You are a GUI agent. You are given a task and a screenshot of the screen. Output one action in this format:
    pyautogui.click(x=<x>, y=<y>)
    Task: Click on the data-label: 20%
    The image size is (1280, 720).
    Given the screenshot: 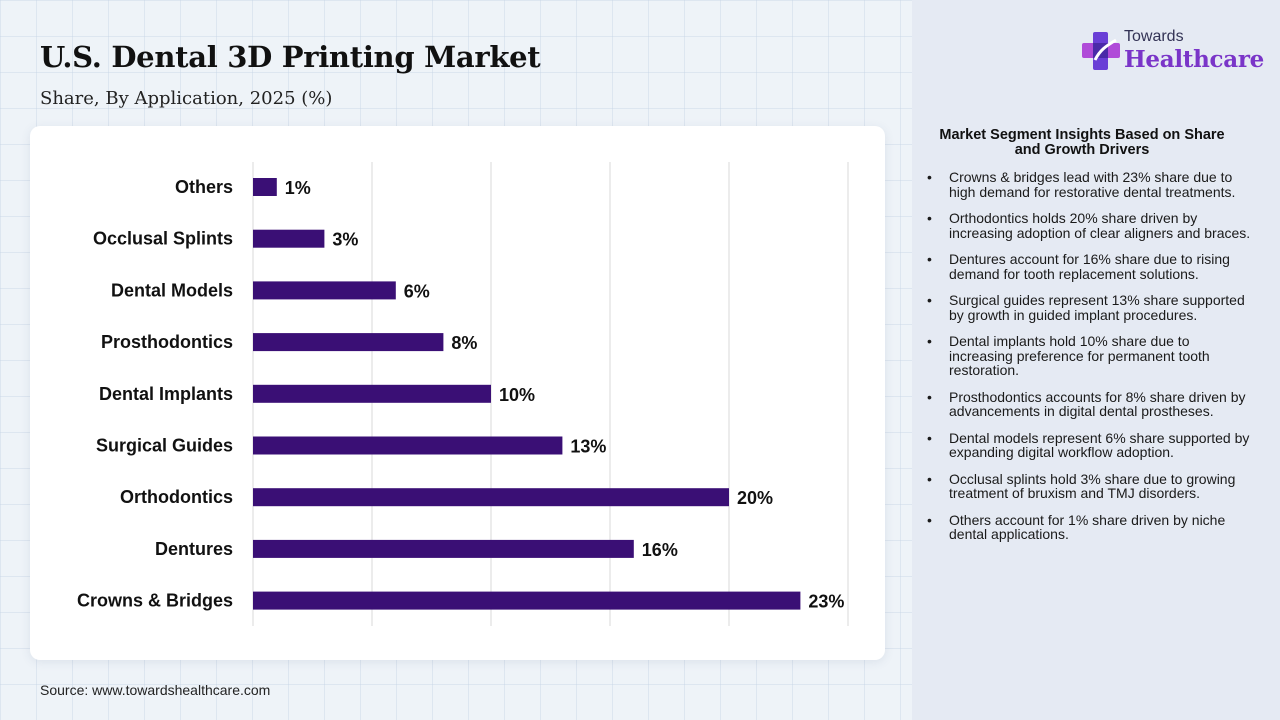 What is the action you would take?
    pyautogui.click(x=755, y=498)
    